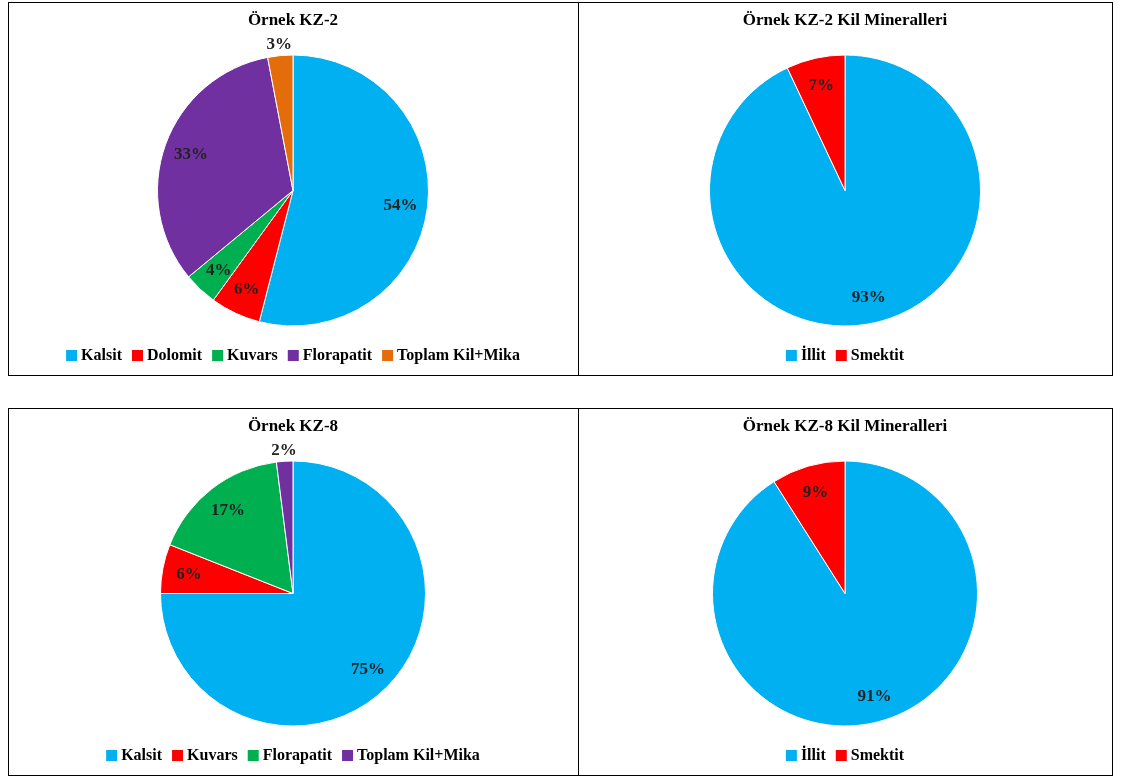  Describe the element at coordinates (228, 510) in the screenshot. I see `data-label: 17%` at that location.